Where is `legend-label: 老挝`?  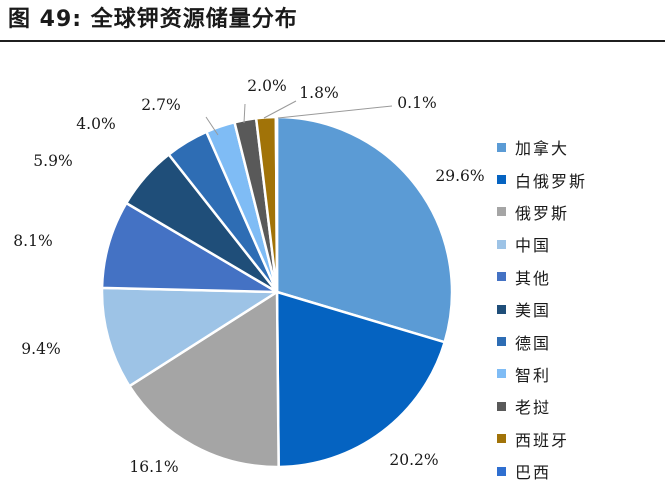 legend-label: 老挝 is located at coordinates (533, 408).